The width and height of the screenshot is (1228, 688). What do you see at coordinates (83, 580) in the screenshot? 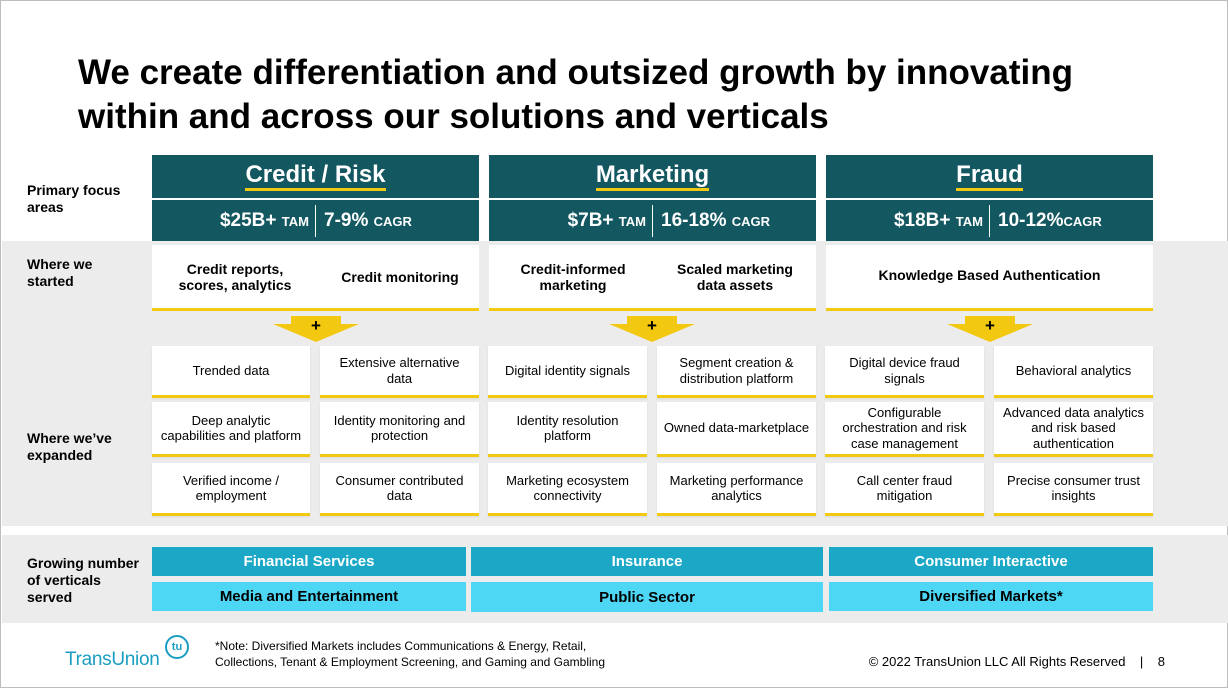
I see `row-label-verticals: Growing number of verticals served` at bounding box center [83, 580].